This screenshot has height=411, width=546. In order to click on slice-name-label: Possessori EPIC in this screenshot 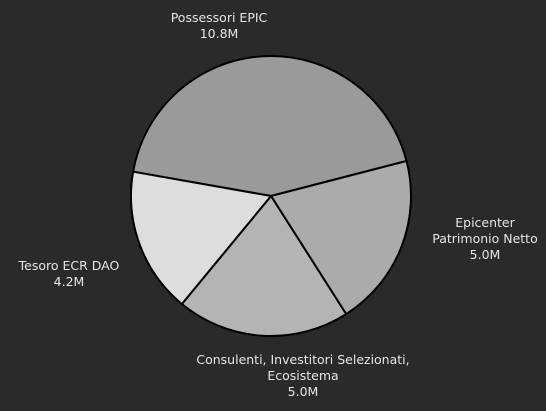, I will do `click(219, 17)`.